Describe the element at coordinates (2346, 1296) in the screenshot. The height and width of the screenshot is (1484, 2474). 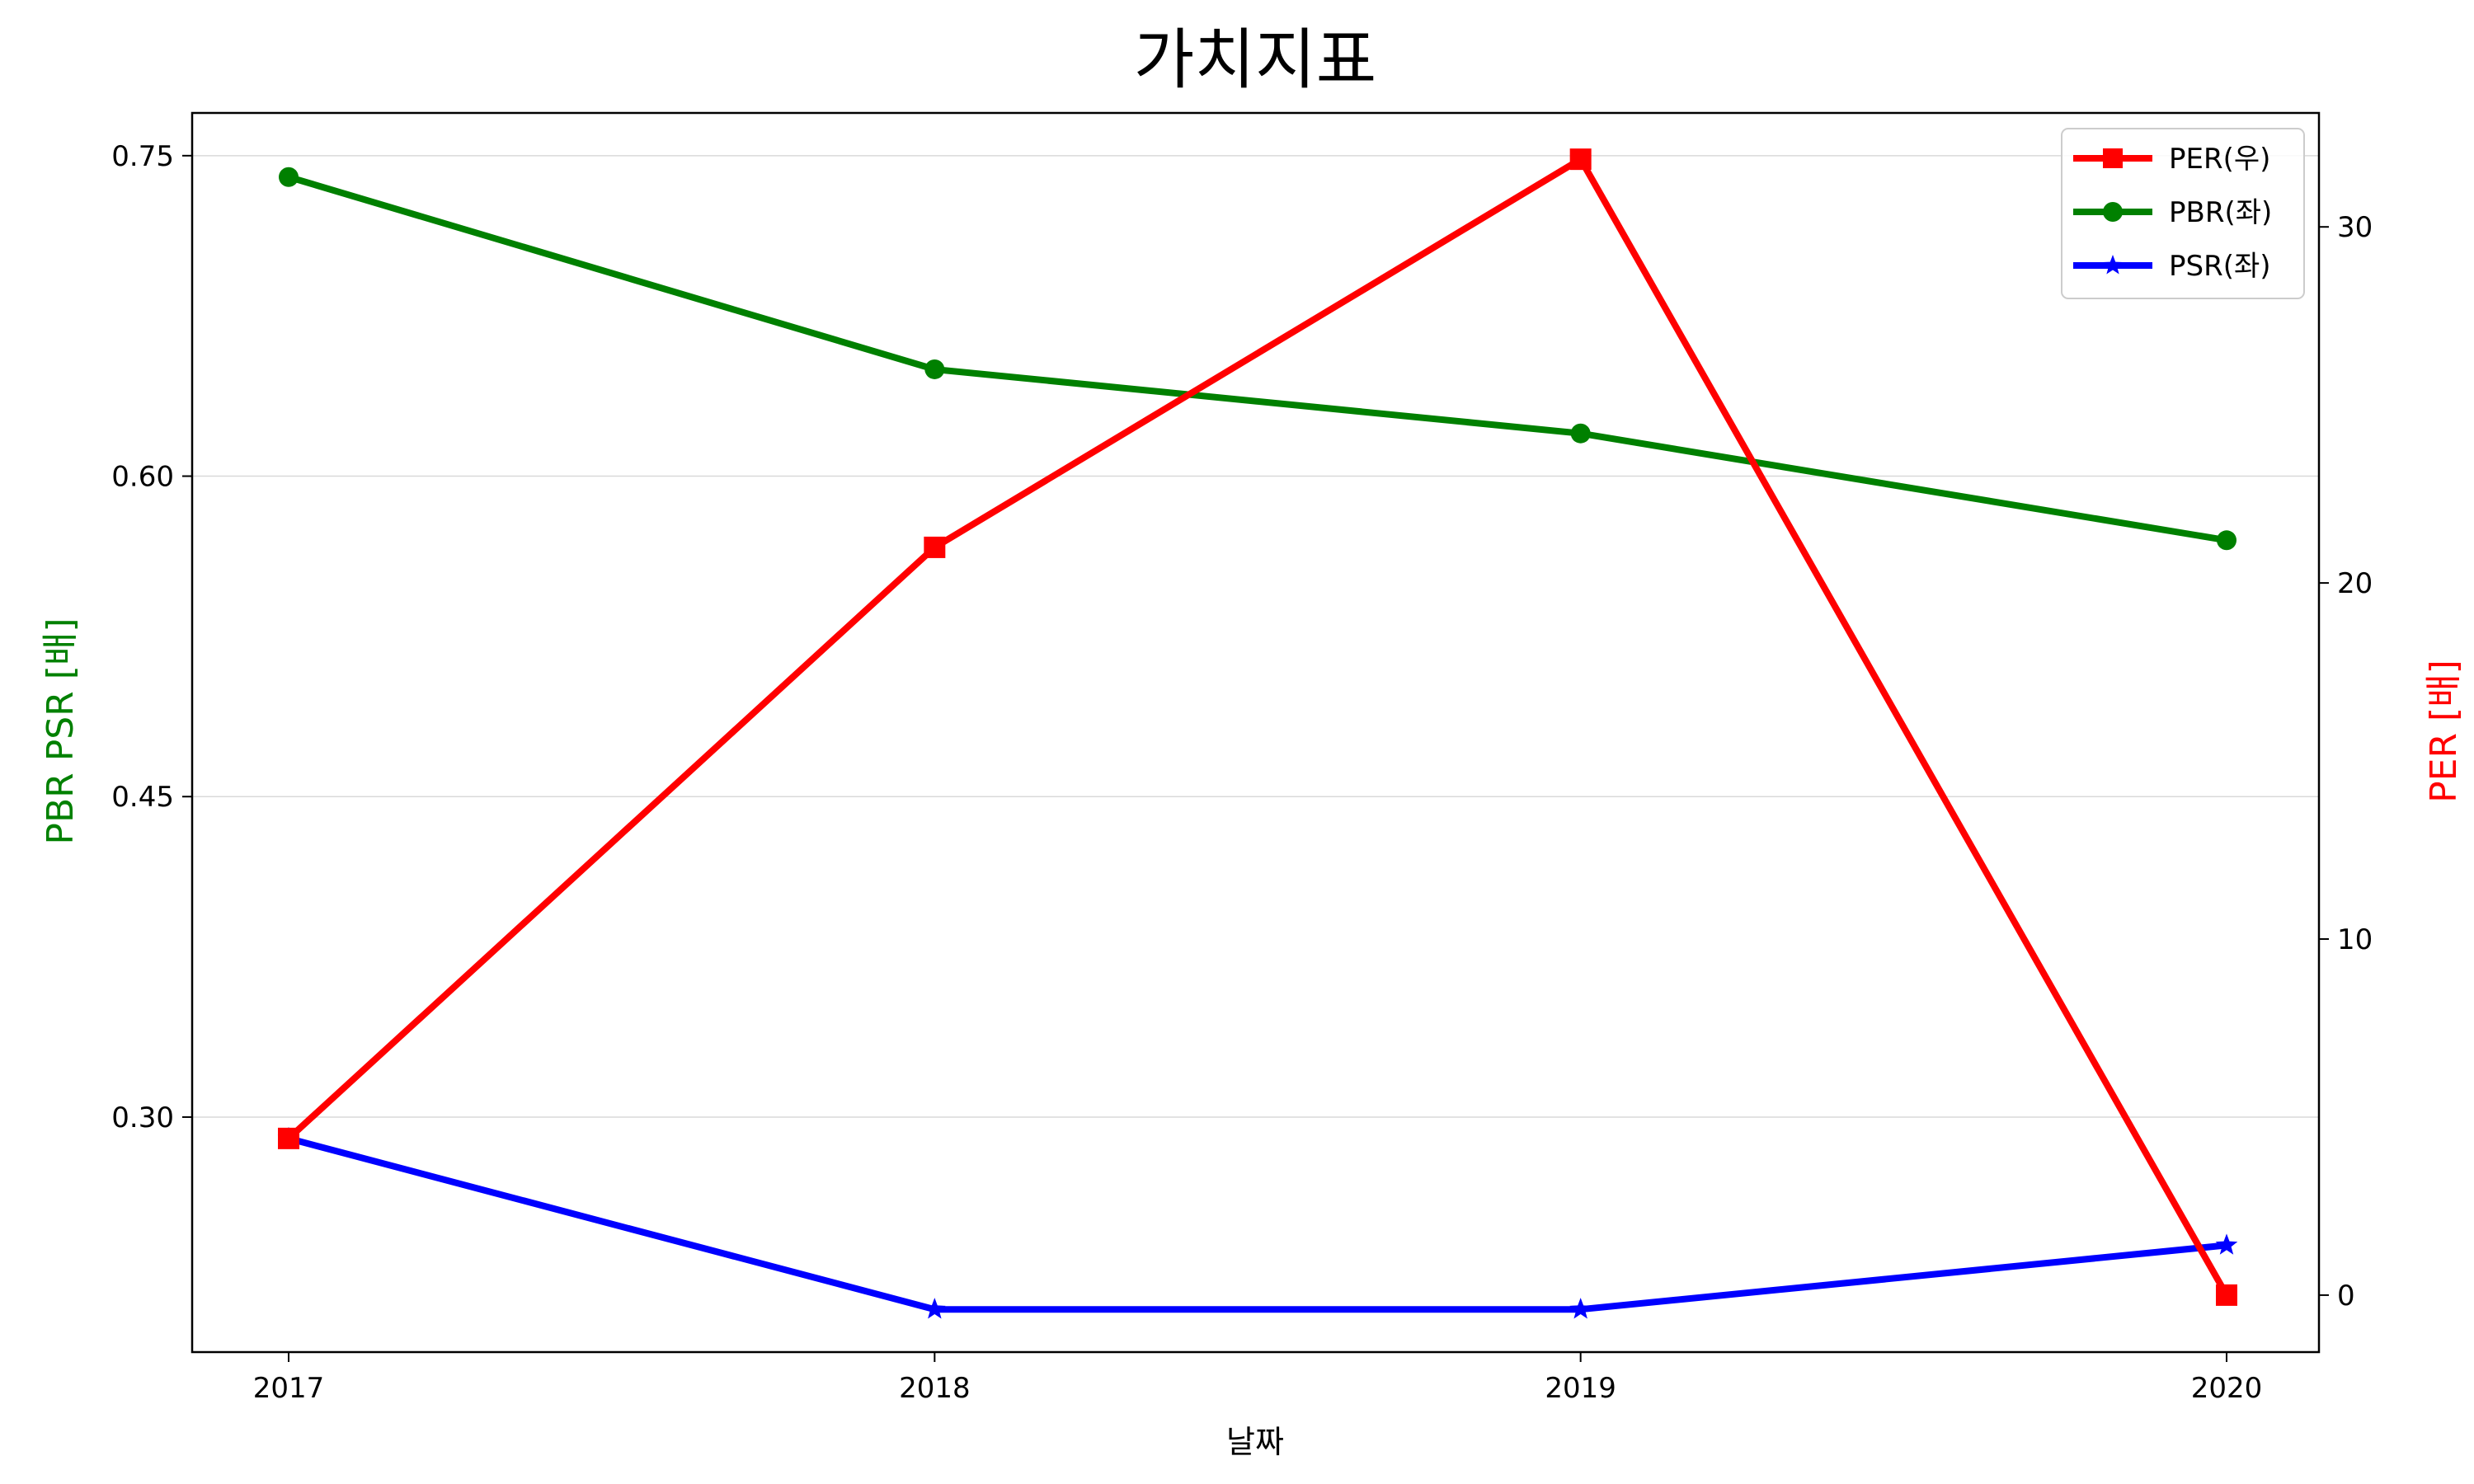
I see `y-right-tick-label: 0` at that location.